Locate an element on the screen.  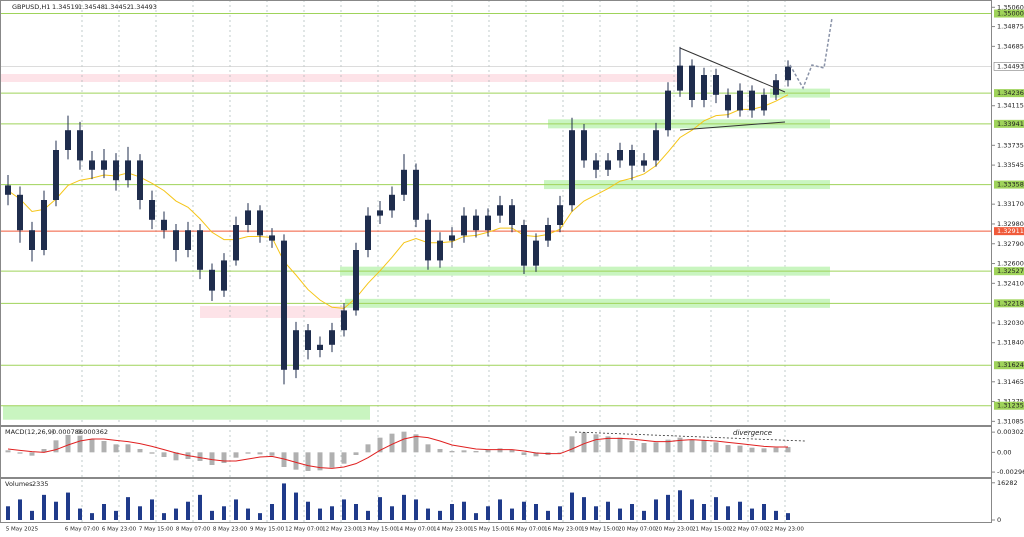
level-label: 1.35000 is located at coordinates (1010, 14).